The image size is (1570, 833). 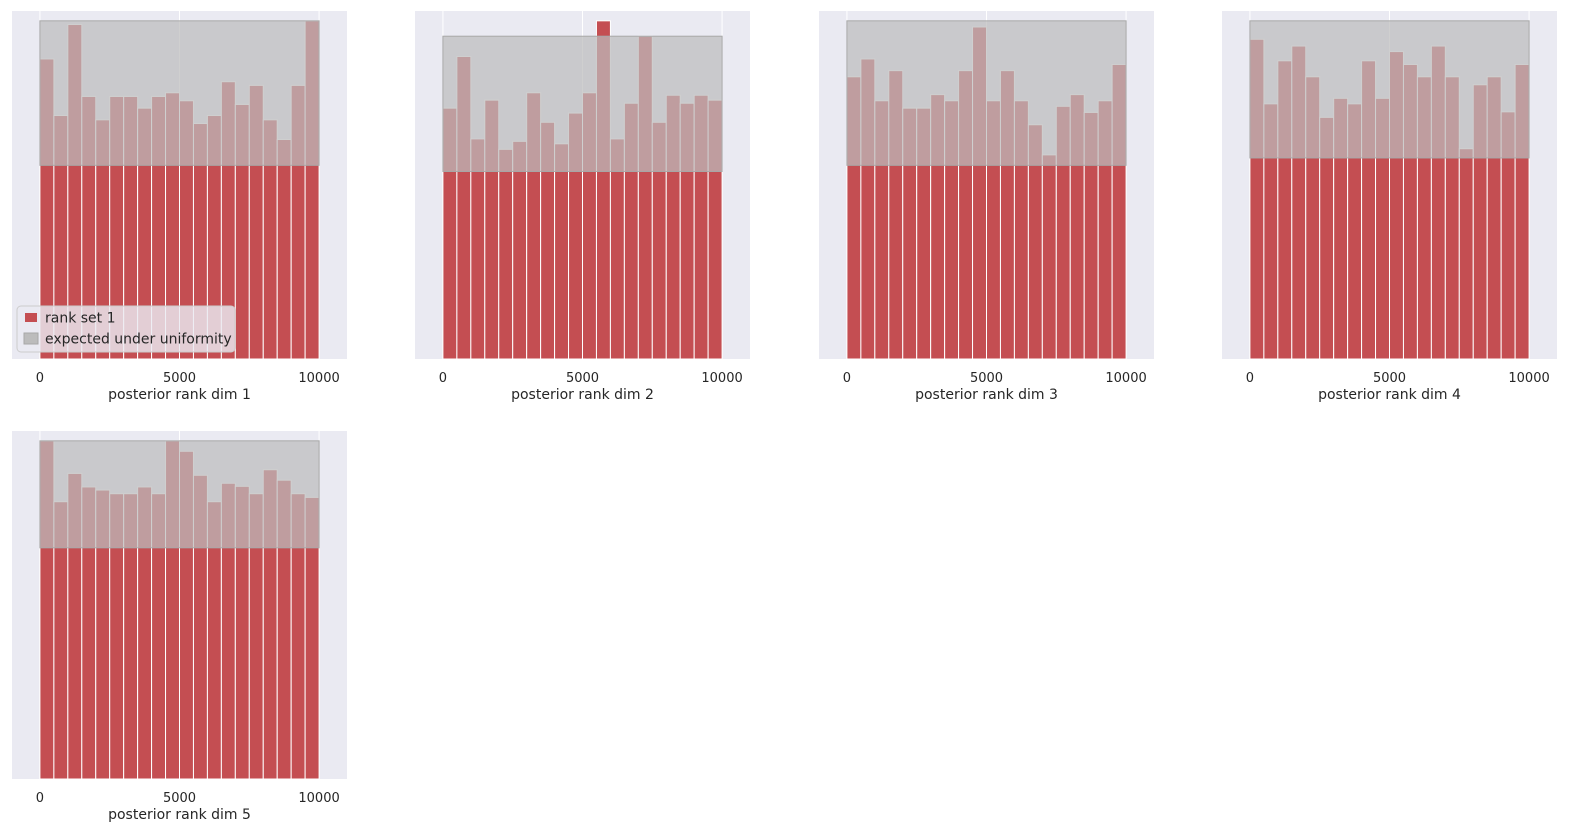 What do you see at coordinates (31, 317) in the screenshot?
I see `legend-swatch-bar` at bounding box center [31, 317].